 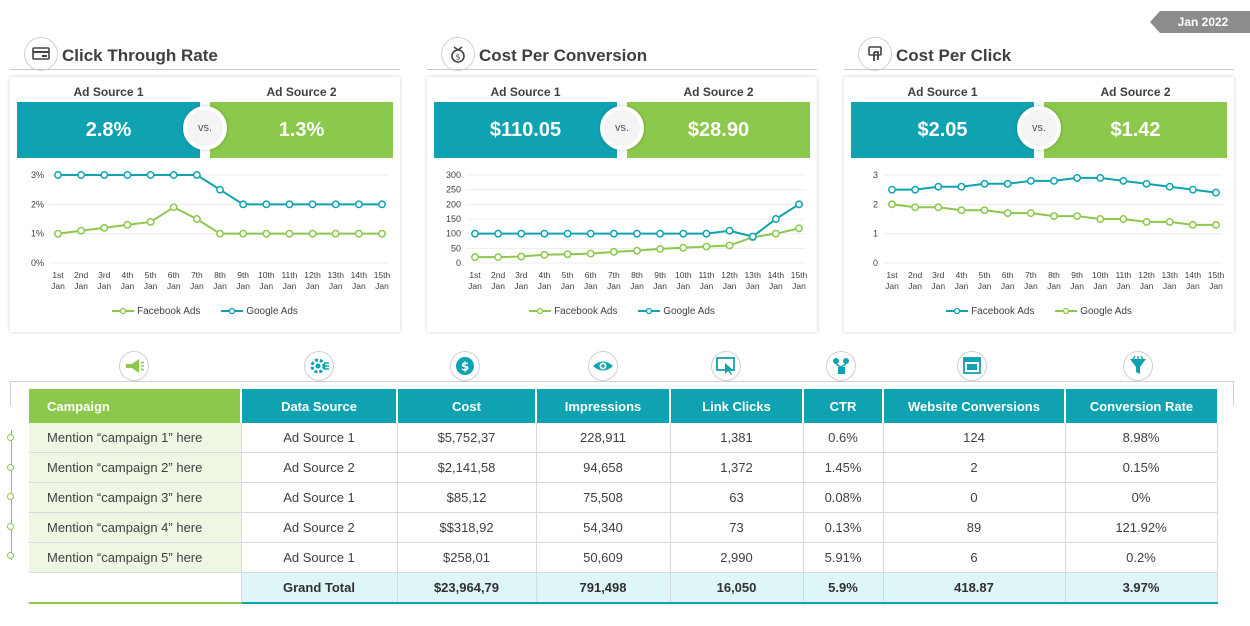 I want to click on column-header: Impressions, so click(x=603, y=406).